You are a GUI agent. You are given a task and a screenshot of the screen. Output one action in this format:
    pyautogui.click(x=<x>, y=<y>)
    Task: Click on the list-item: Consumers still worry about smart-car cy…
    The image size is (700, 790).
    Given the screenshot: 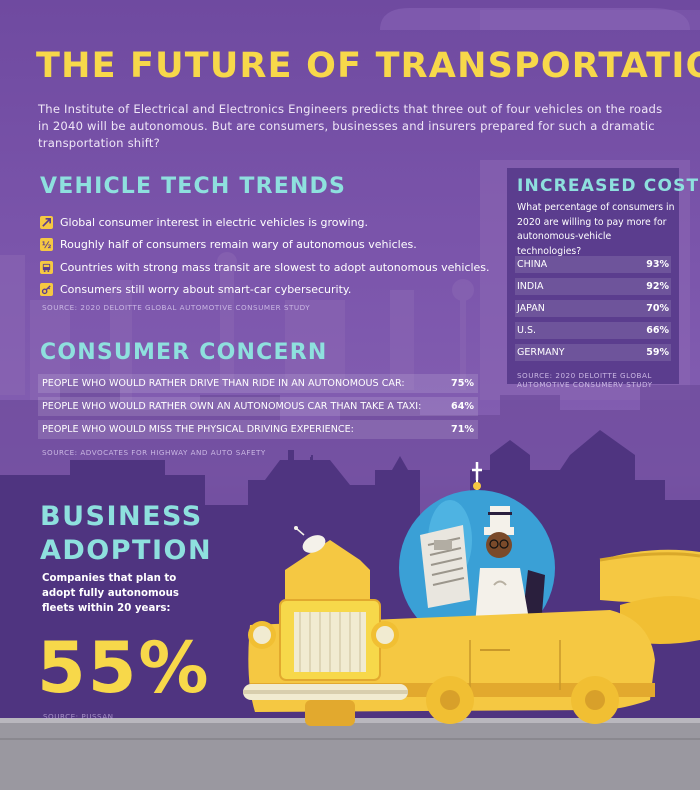 What is the action you would take?
    pyautogui.click(x=265, y=290)
    